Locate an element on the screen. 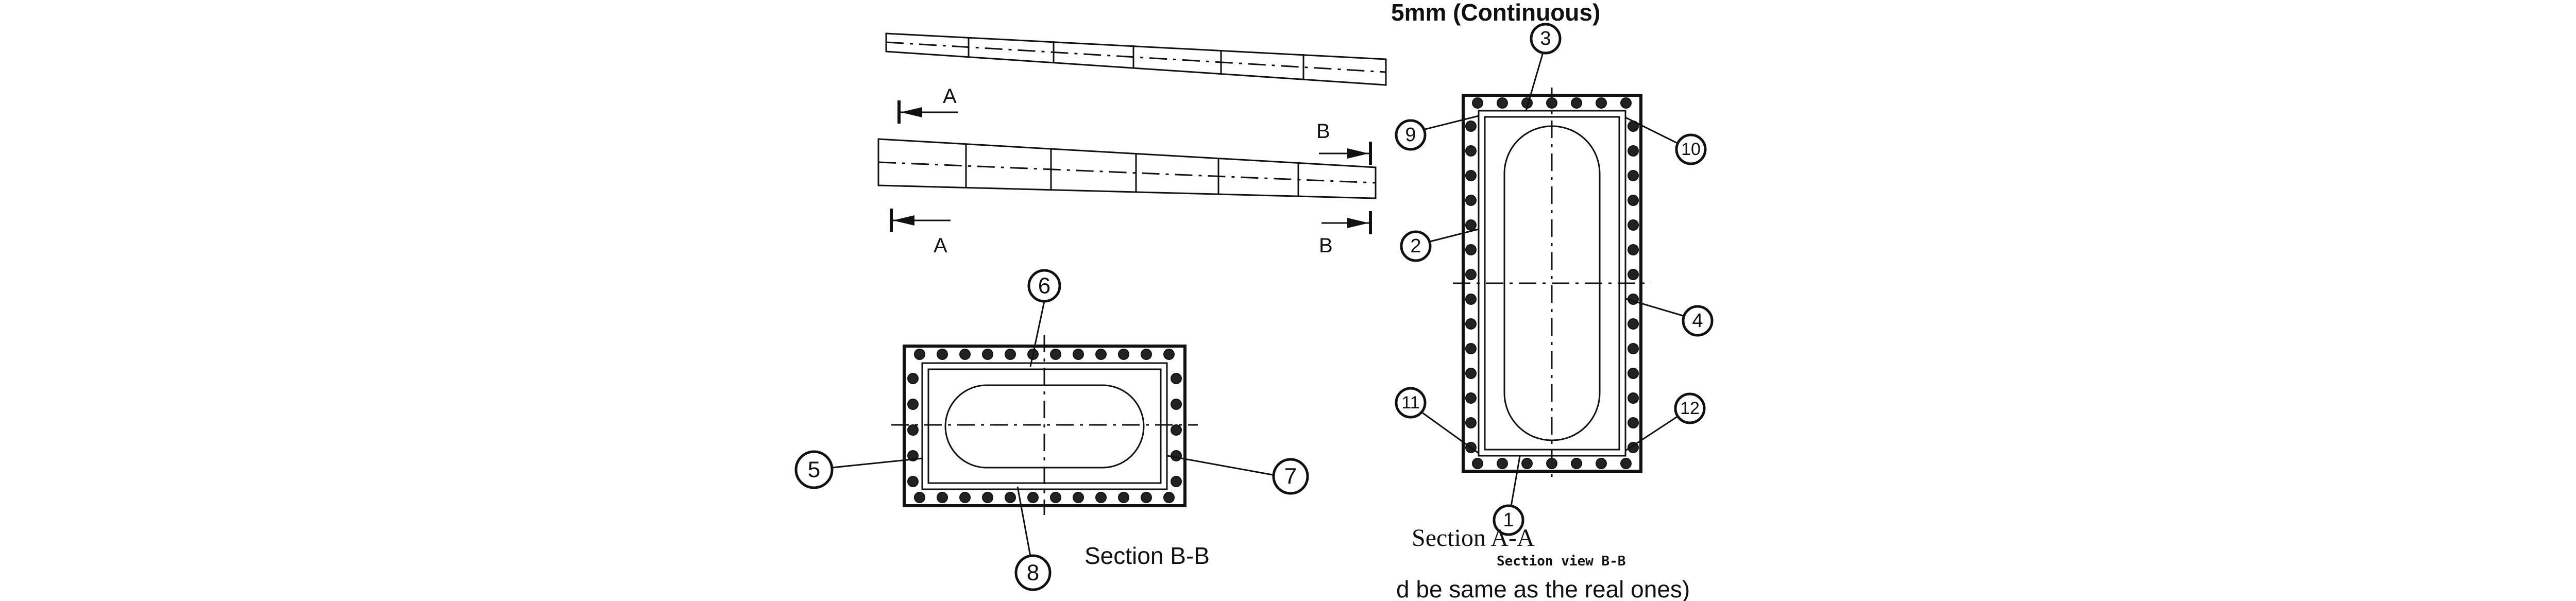 Image resolution: width=2576 pixels, height=601 pixels. callout-4: 4 is located at coordinates (1698, 321).